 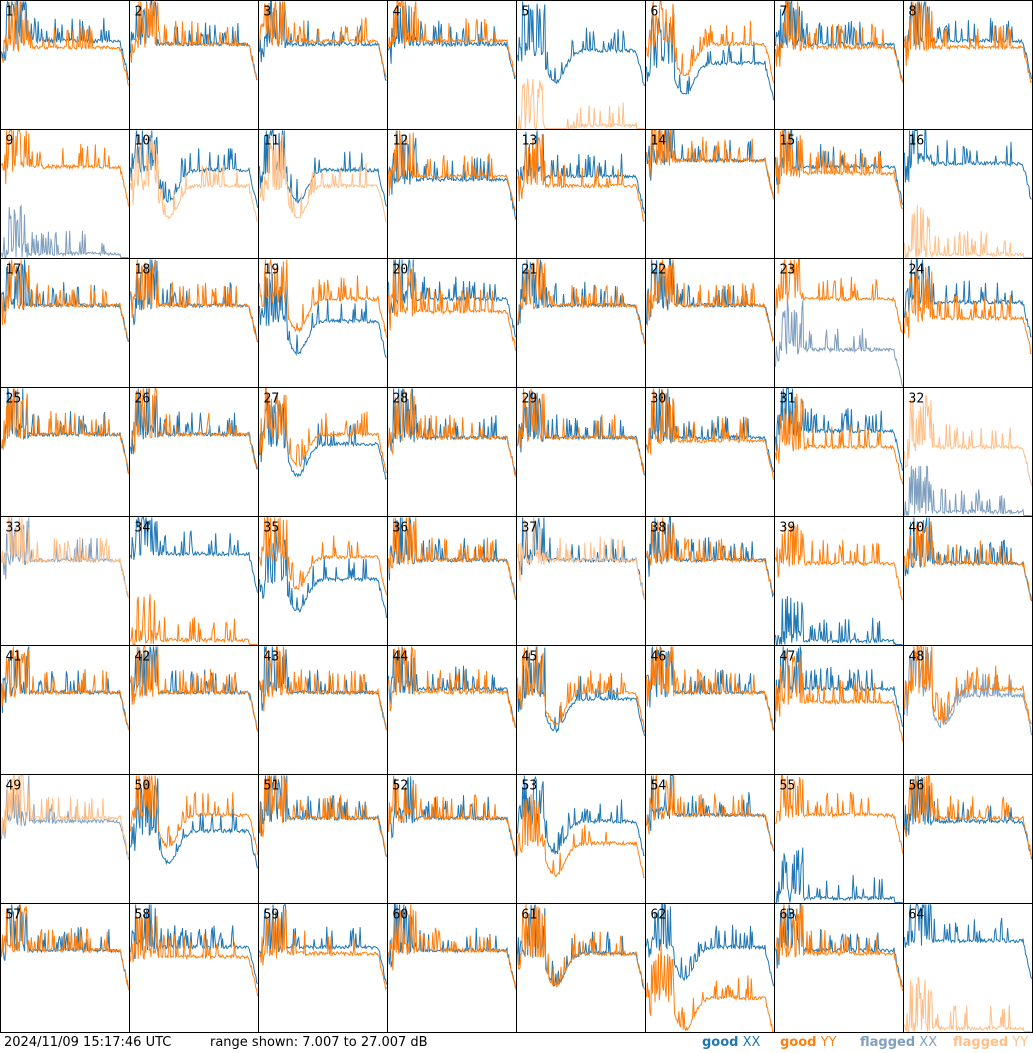 I want to click on range-text: range shown: 7.007 to 27.007 dB, so click(x=319, y=1042).